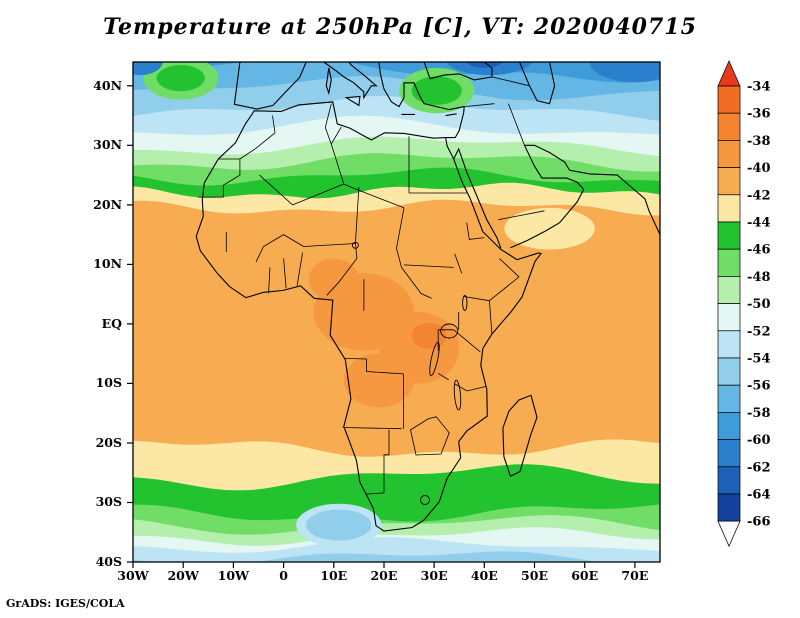  What do you see at coordinates (759, 386) in the screenshot?
I see `colorbar-tick-label: -56` at bounding box center [759, 386].